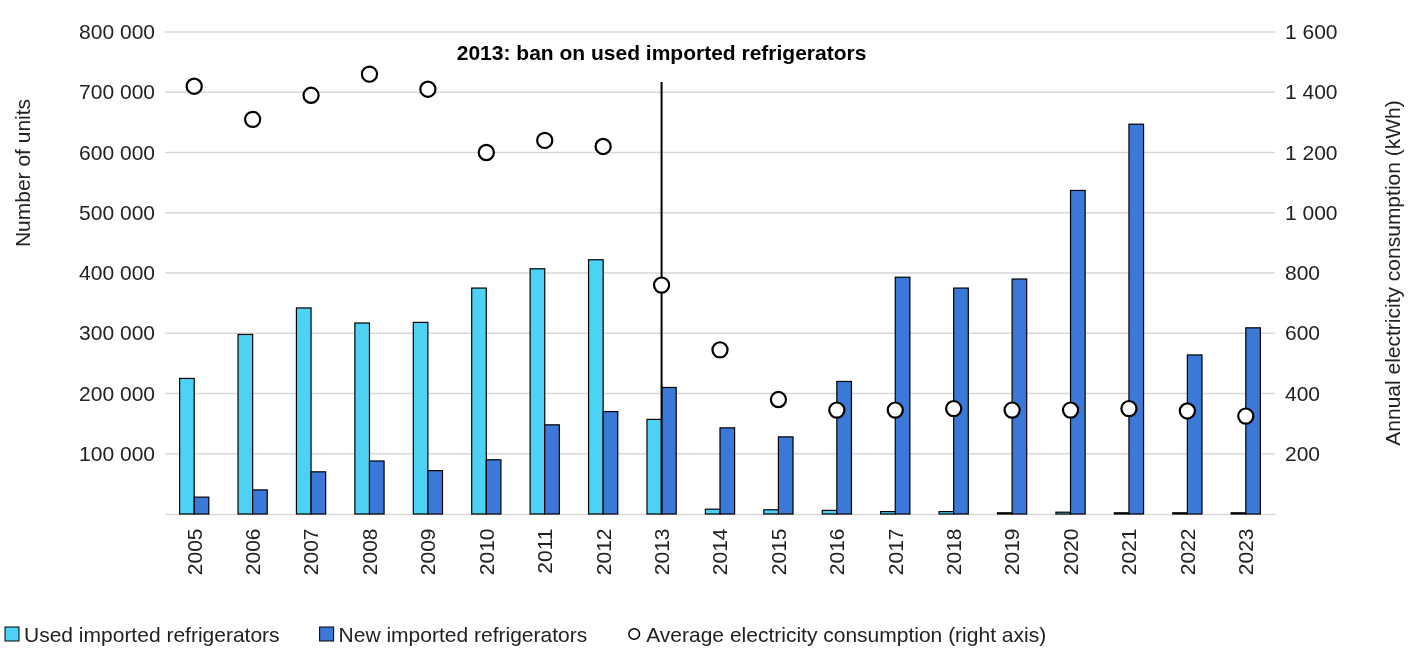  What do you see at coordinates (22, 173) in the screenshot?
I see `y-axis-title: Number of units` at bounding box center [22, 173].